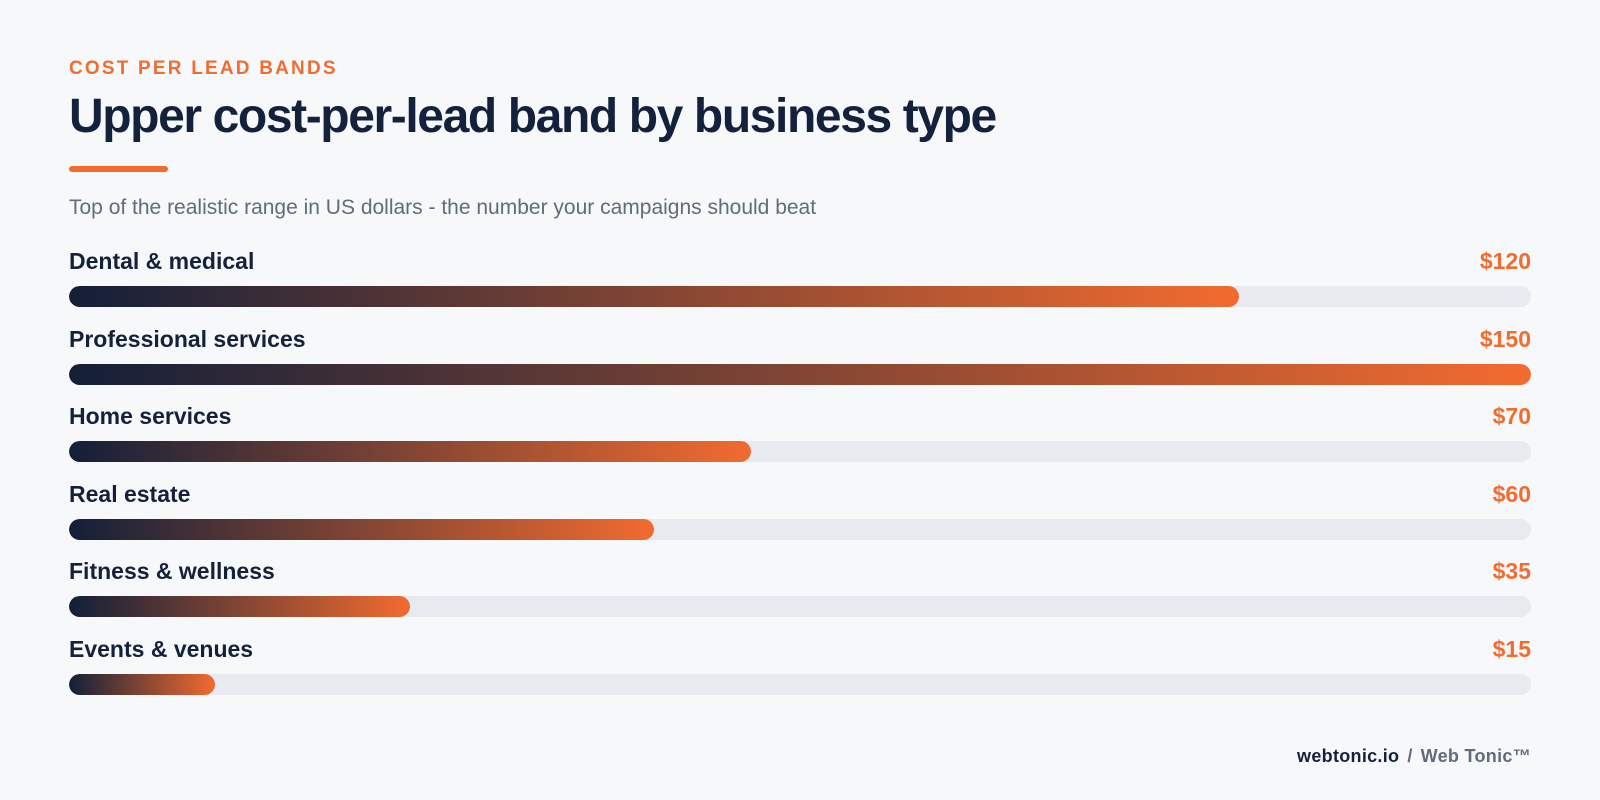 The height and width of the screenshot is (800, 1600). What do you see at coordinates (161, 648) in the screenshot?
I see `bar-category-label: Events & venues` at bounding box center [161, 648].